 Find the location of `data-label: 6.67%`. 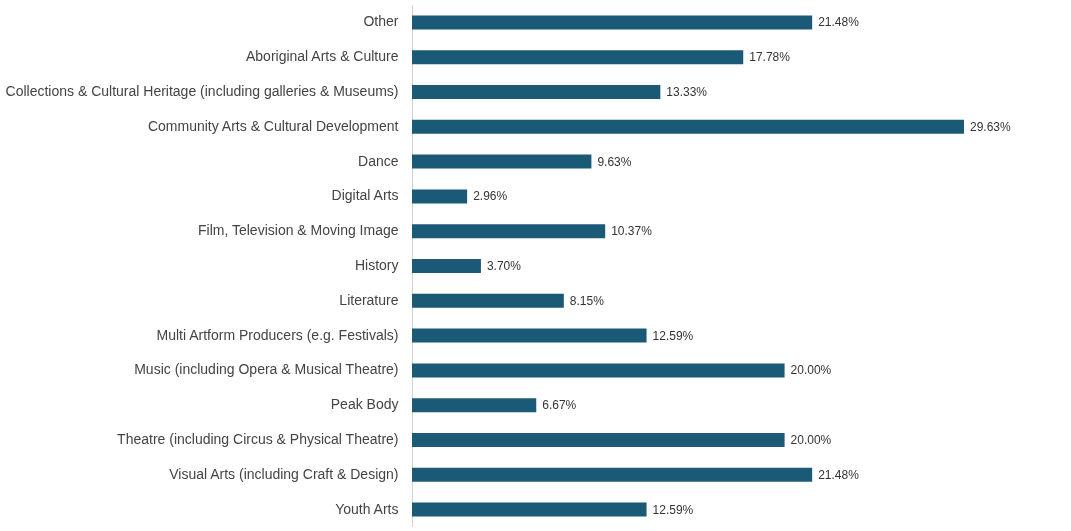

data-label: 6.67% is located at coordinates (559, 405).